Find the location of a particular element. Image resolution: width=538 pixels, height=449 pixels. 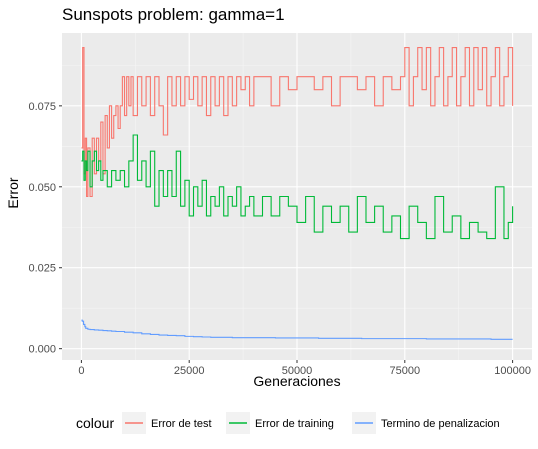

y-tick-label: 0.050 is located at coordinates (42, 188).